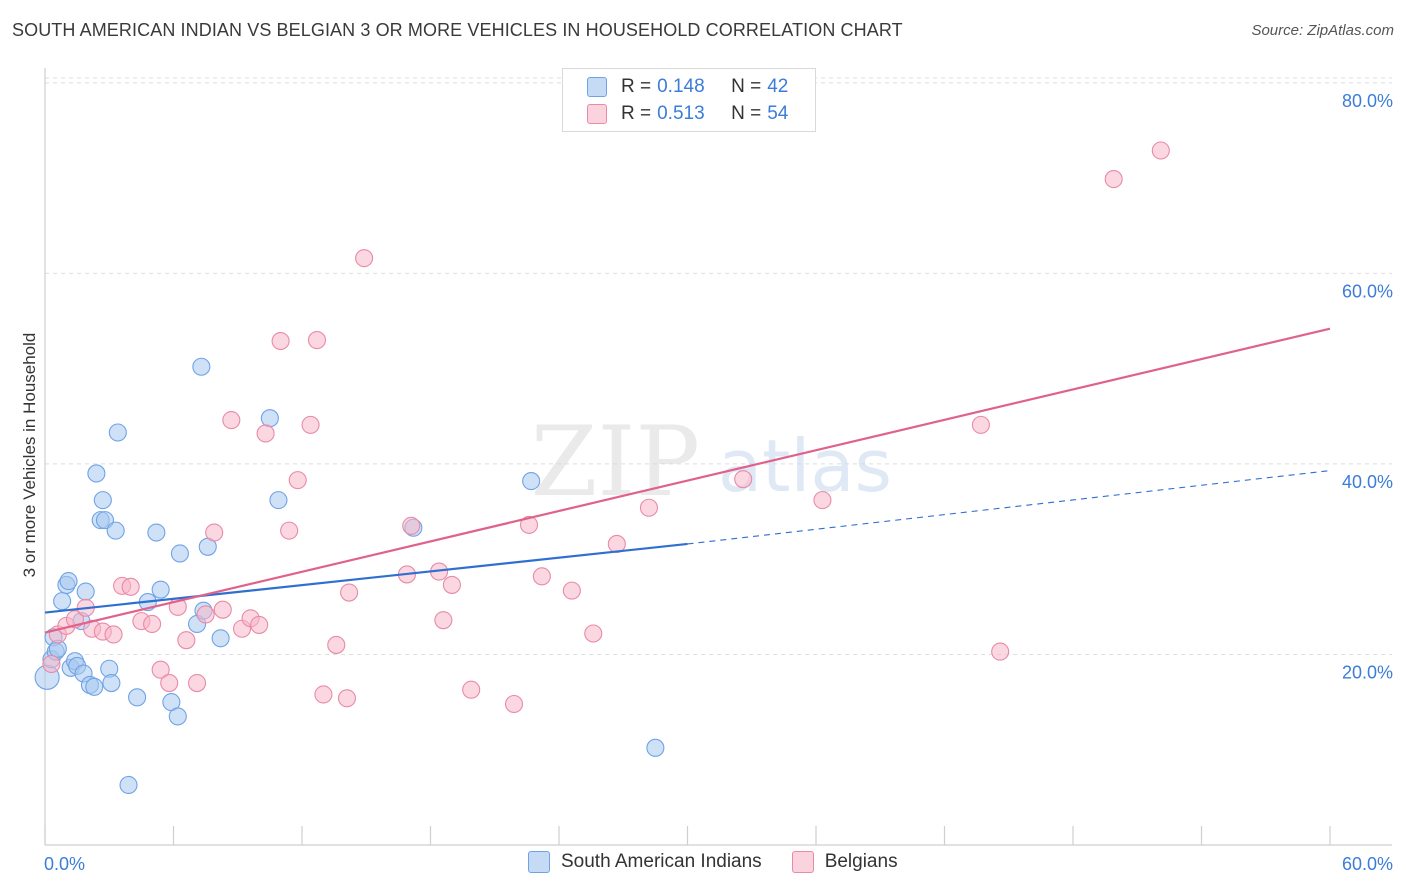  Describe the element at coordinates (1009, 507) in the screenshot. I see `trend-line-extension` at that location.